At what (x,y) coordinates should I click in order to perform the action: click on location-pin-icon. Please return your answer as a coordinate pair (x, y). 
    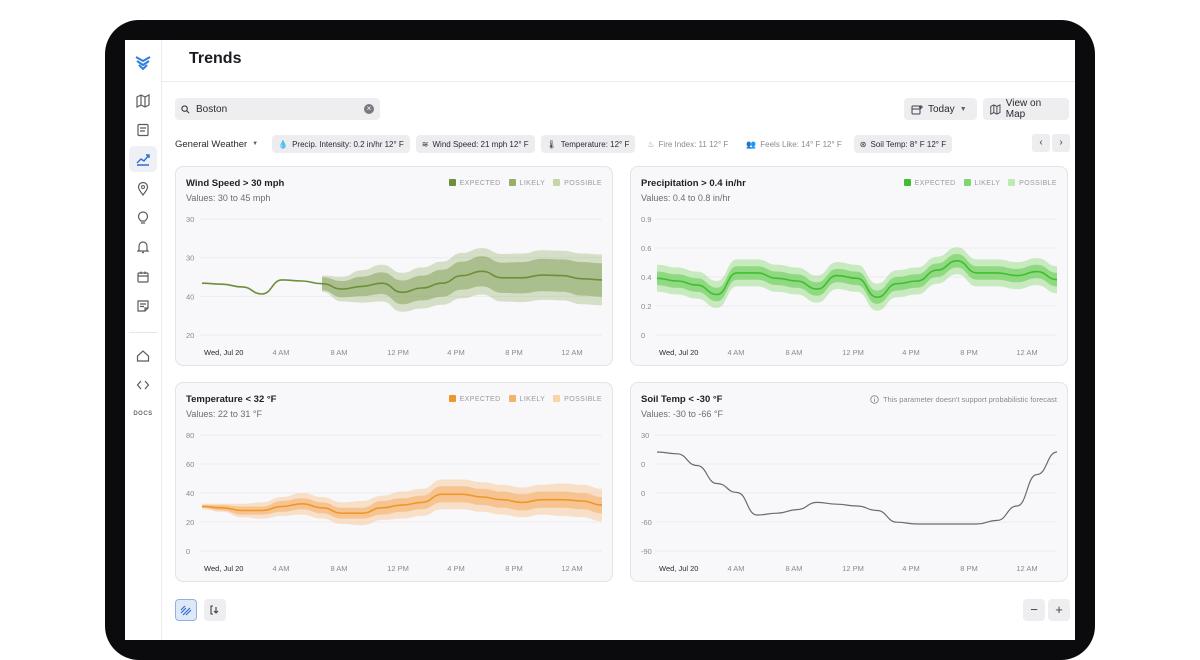
    Looking at the image, I should click on (143, 189).